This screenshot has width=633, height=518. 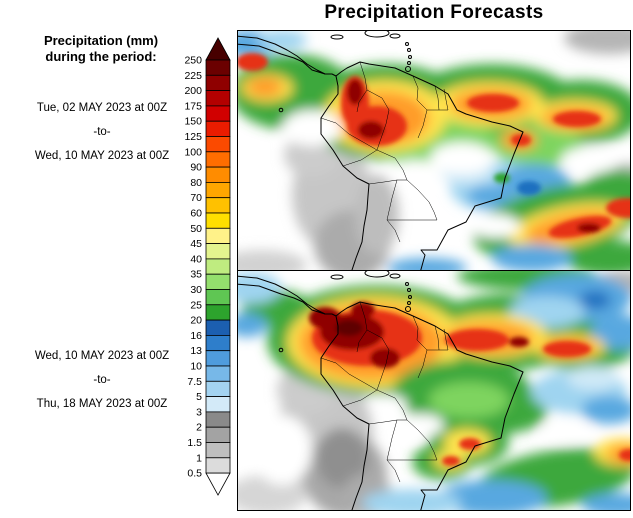 I want to click on svg-text: 30, so click(x=196, y=290).